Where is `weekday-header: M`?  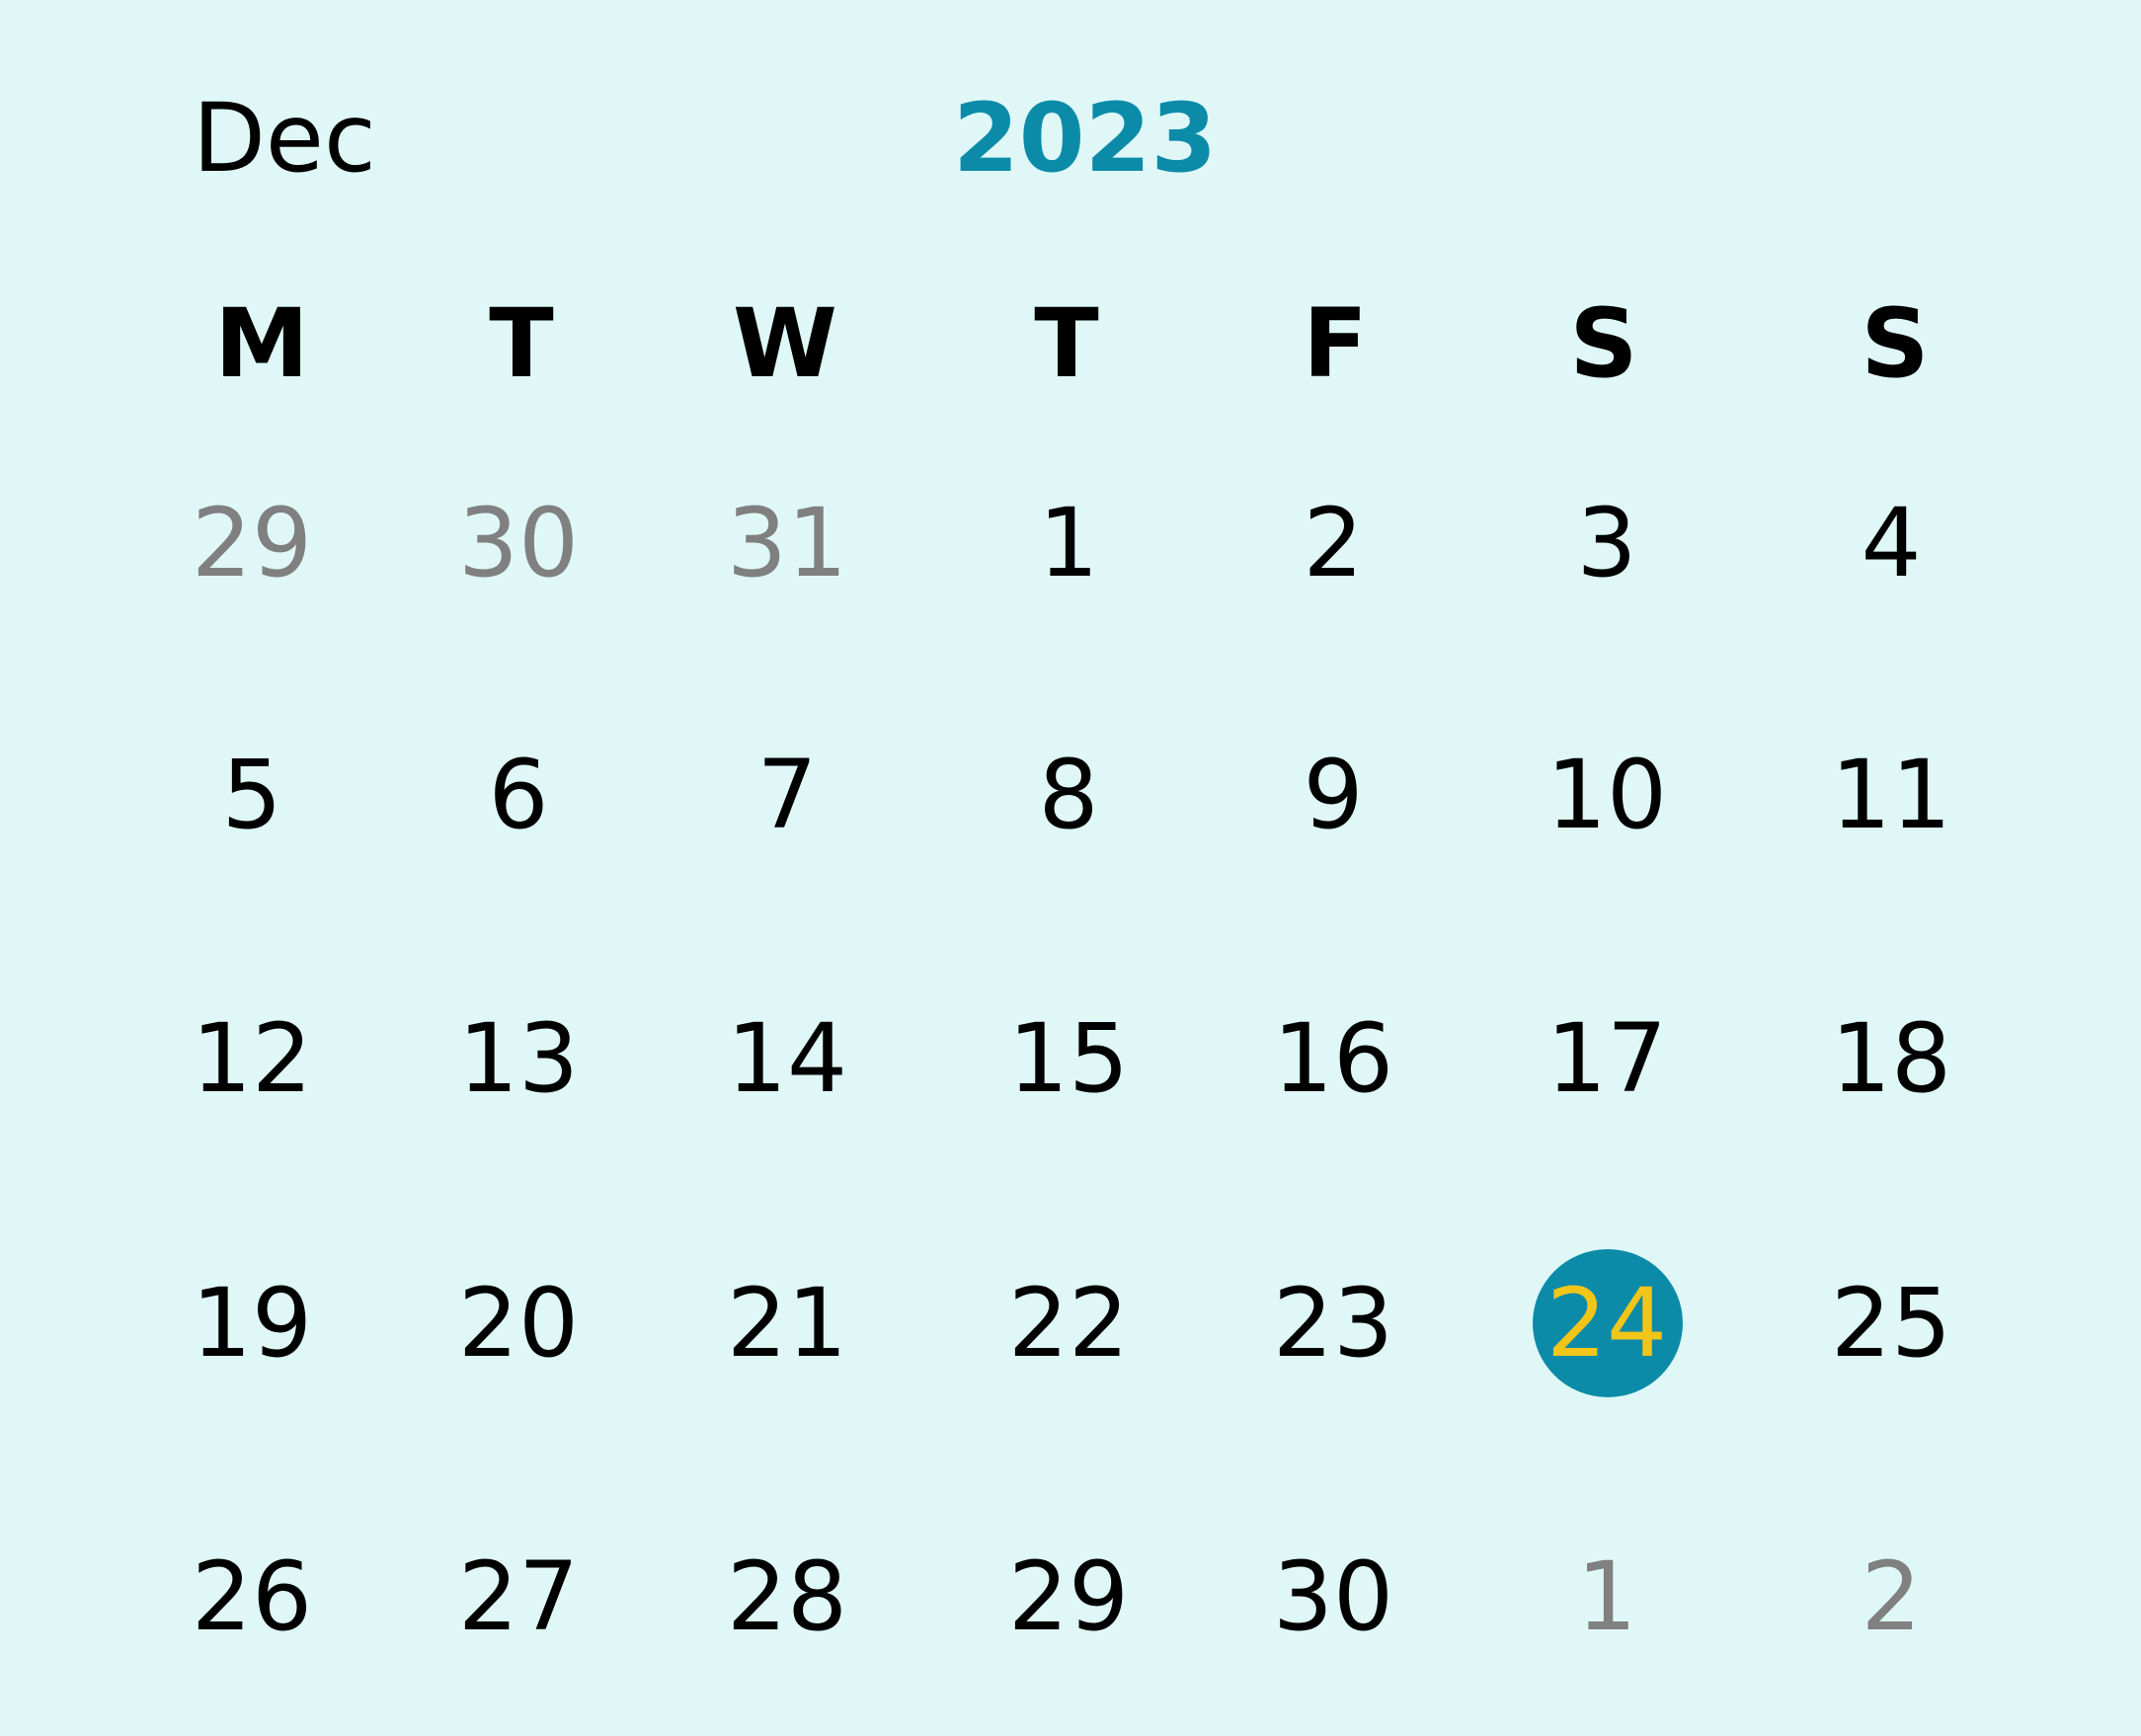
weekday-header: M is located at coordinates (261, 343).